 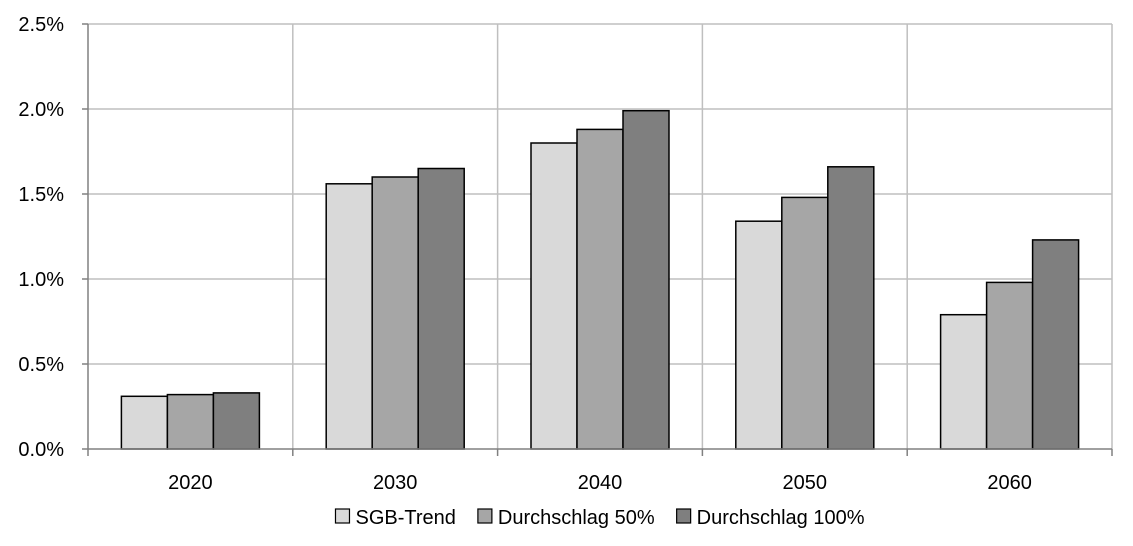 I want to click on x-tick-label: 2050, so click(x=805, y=483).